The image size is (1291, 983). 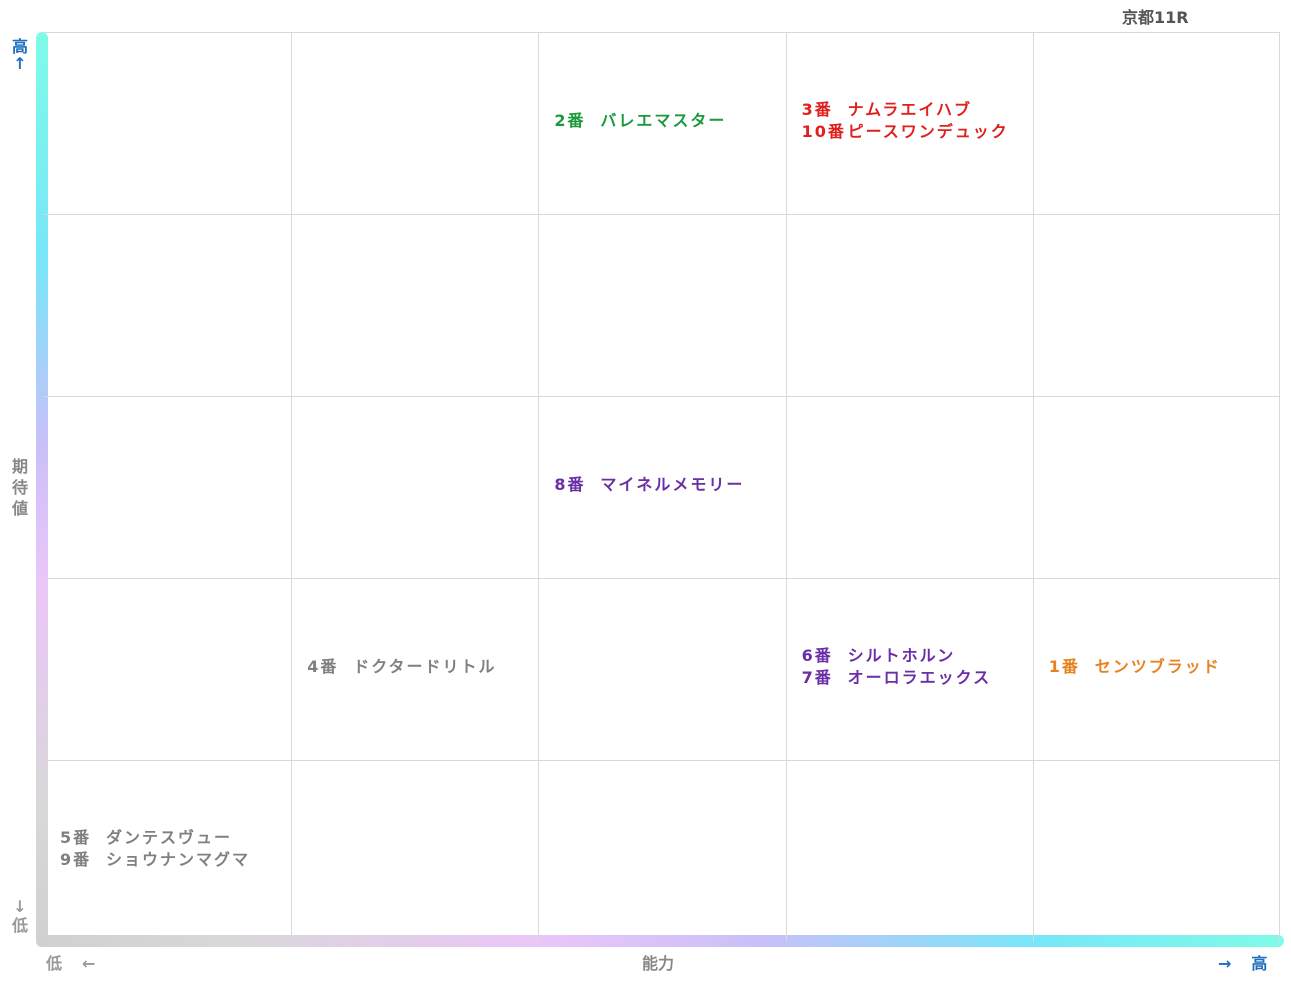 I want to click on x-axis-low-arrow: ←, so click(x=89, y=963).